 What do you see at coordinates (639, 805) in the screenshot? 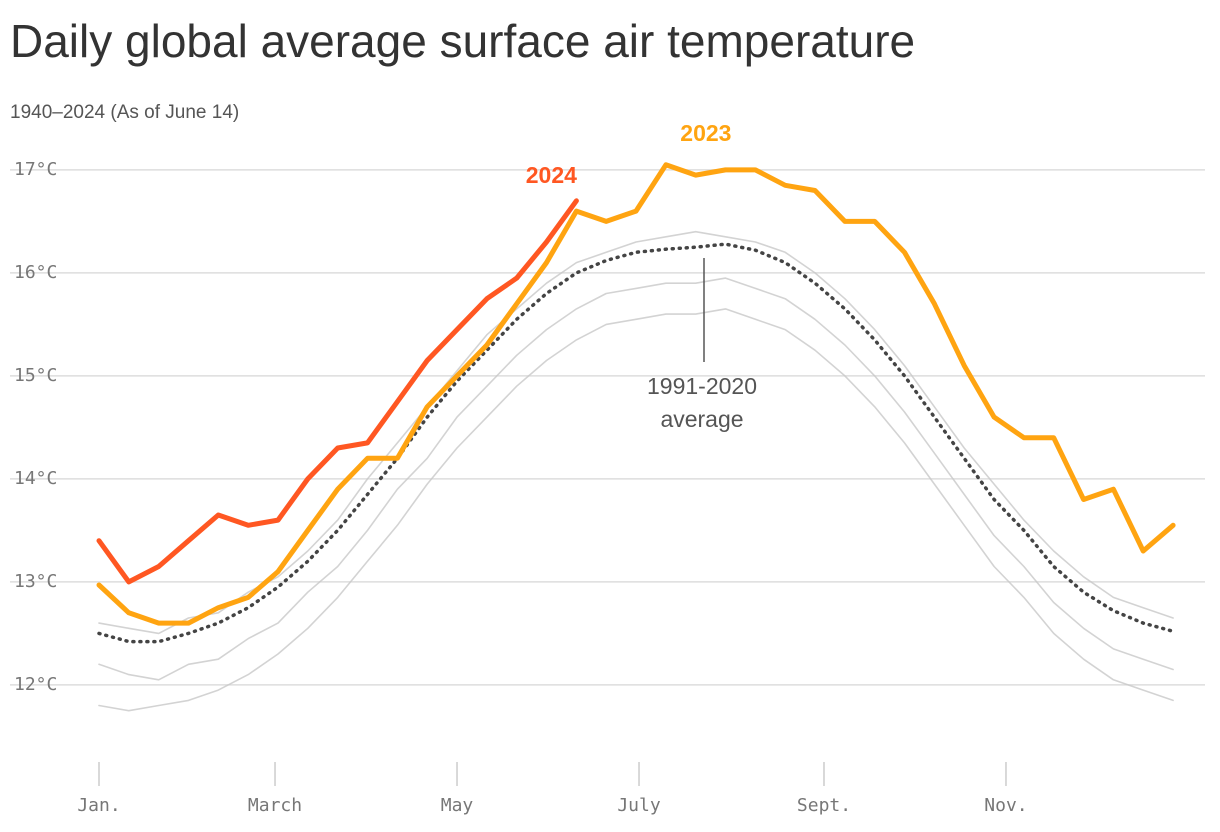
I see `x-tick-label: July` at bounding box center [639, 805].